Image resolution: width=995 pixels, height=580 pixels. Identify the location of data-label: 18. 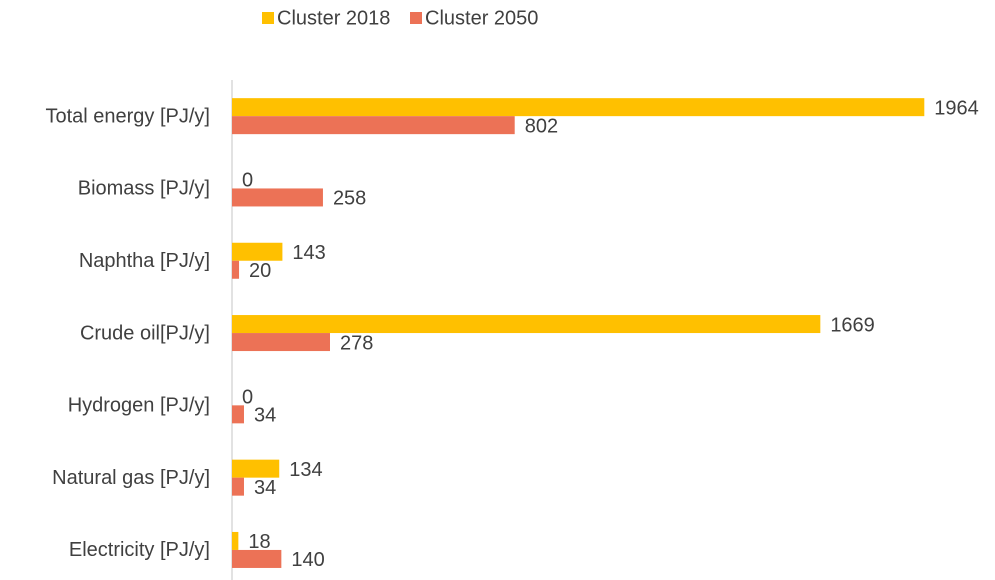
(259, 542).